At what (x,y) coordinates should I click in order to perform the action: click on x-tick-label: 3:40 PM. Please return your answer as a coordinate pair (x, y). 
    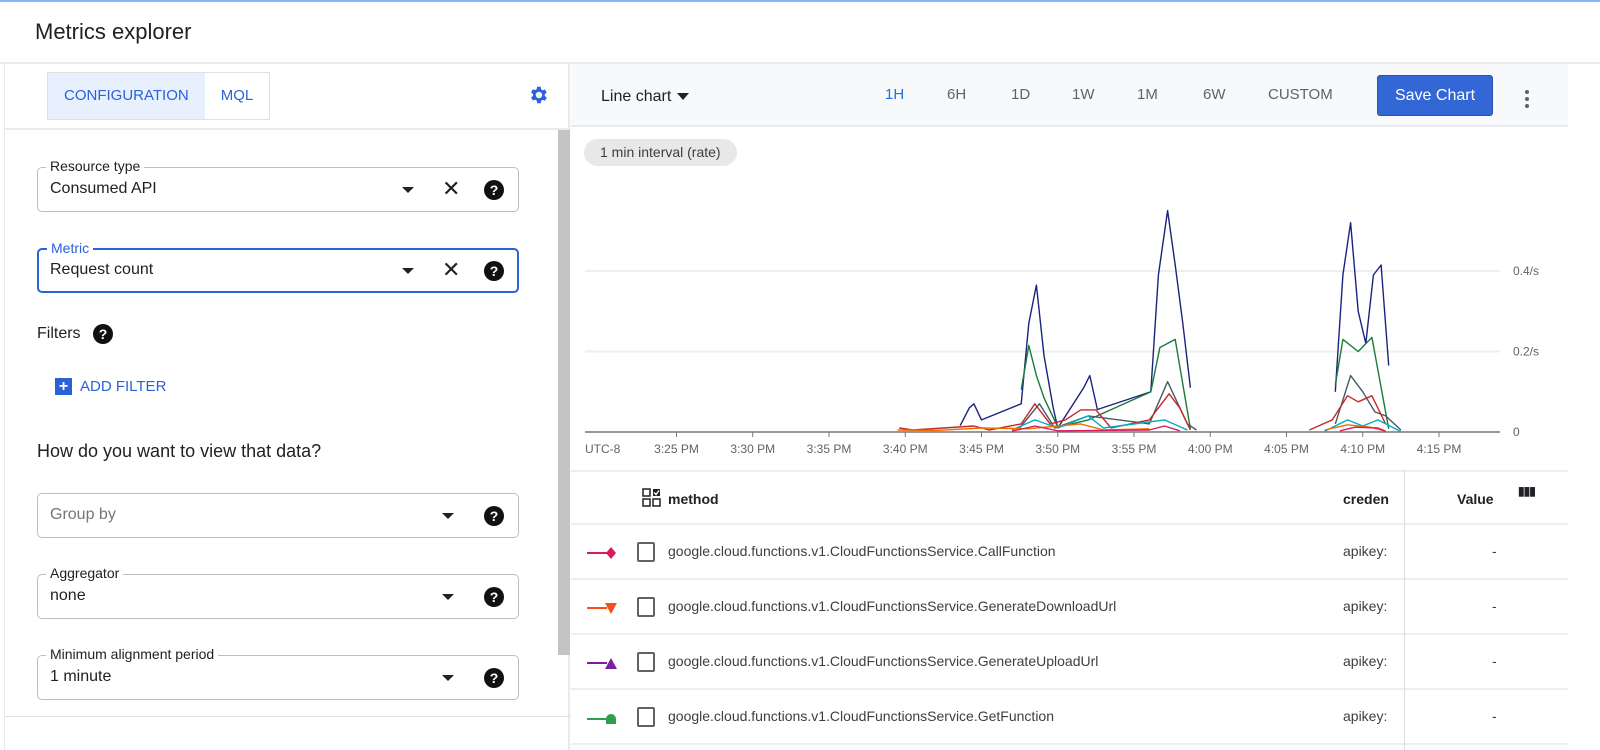
    Looking at the image, I should click on (905, 449).